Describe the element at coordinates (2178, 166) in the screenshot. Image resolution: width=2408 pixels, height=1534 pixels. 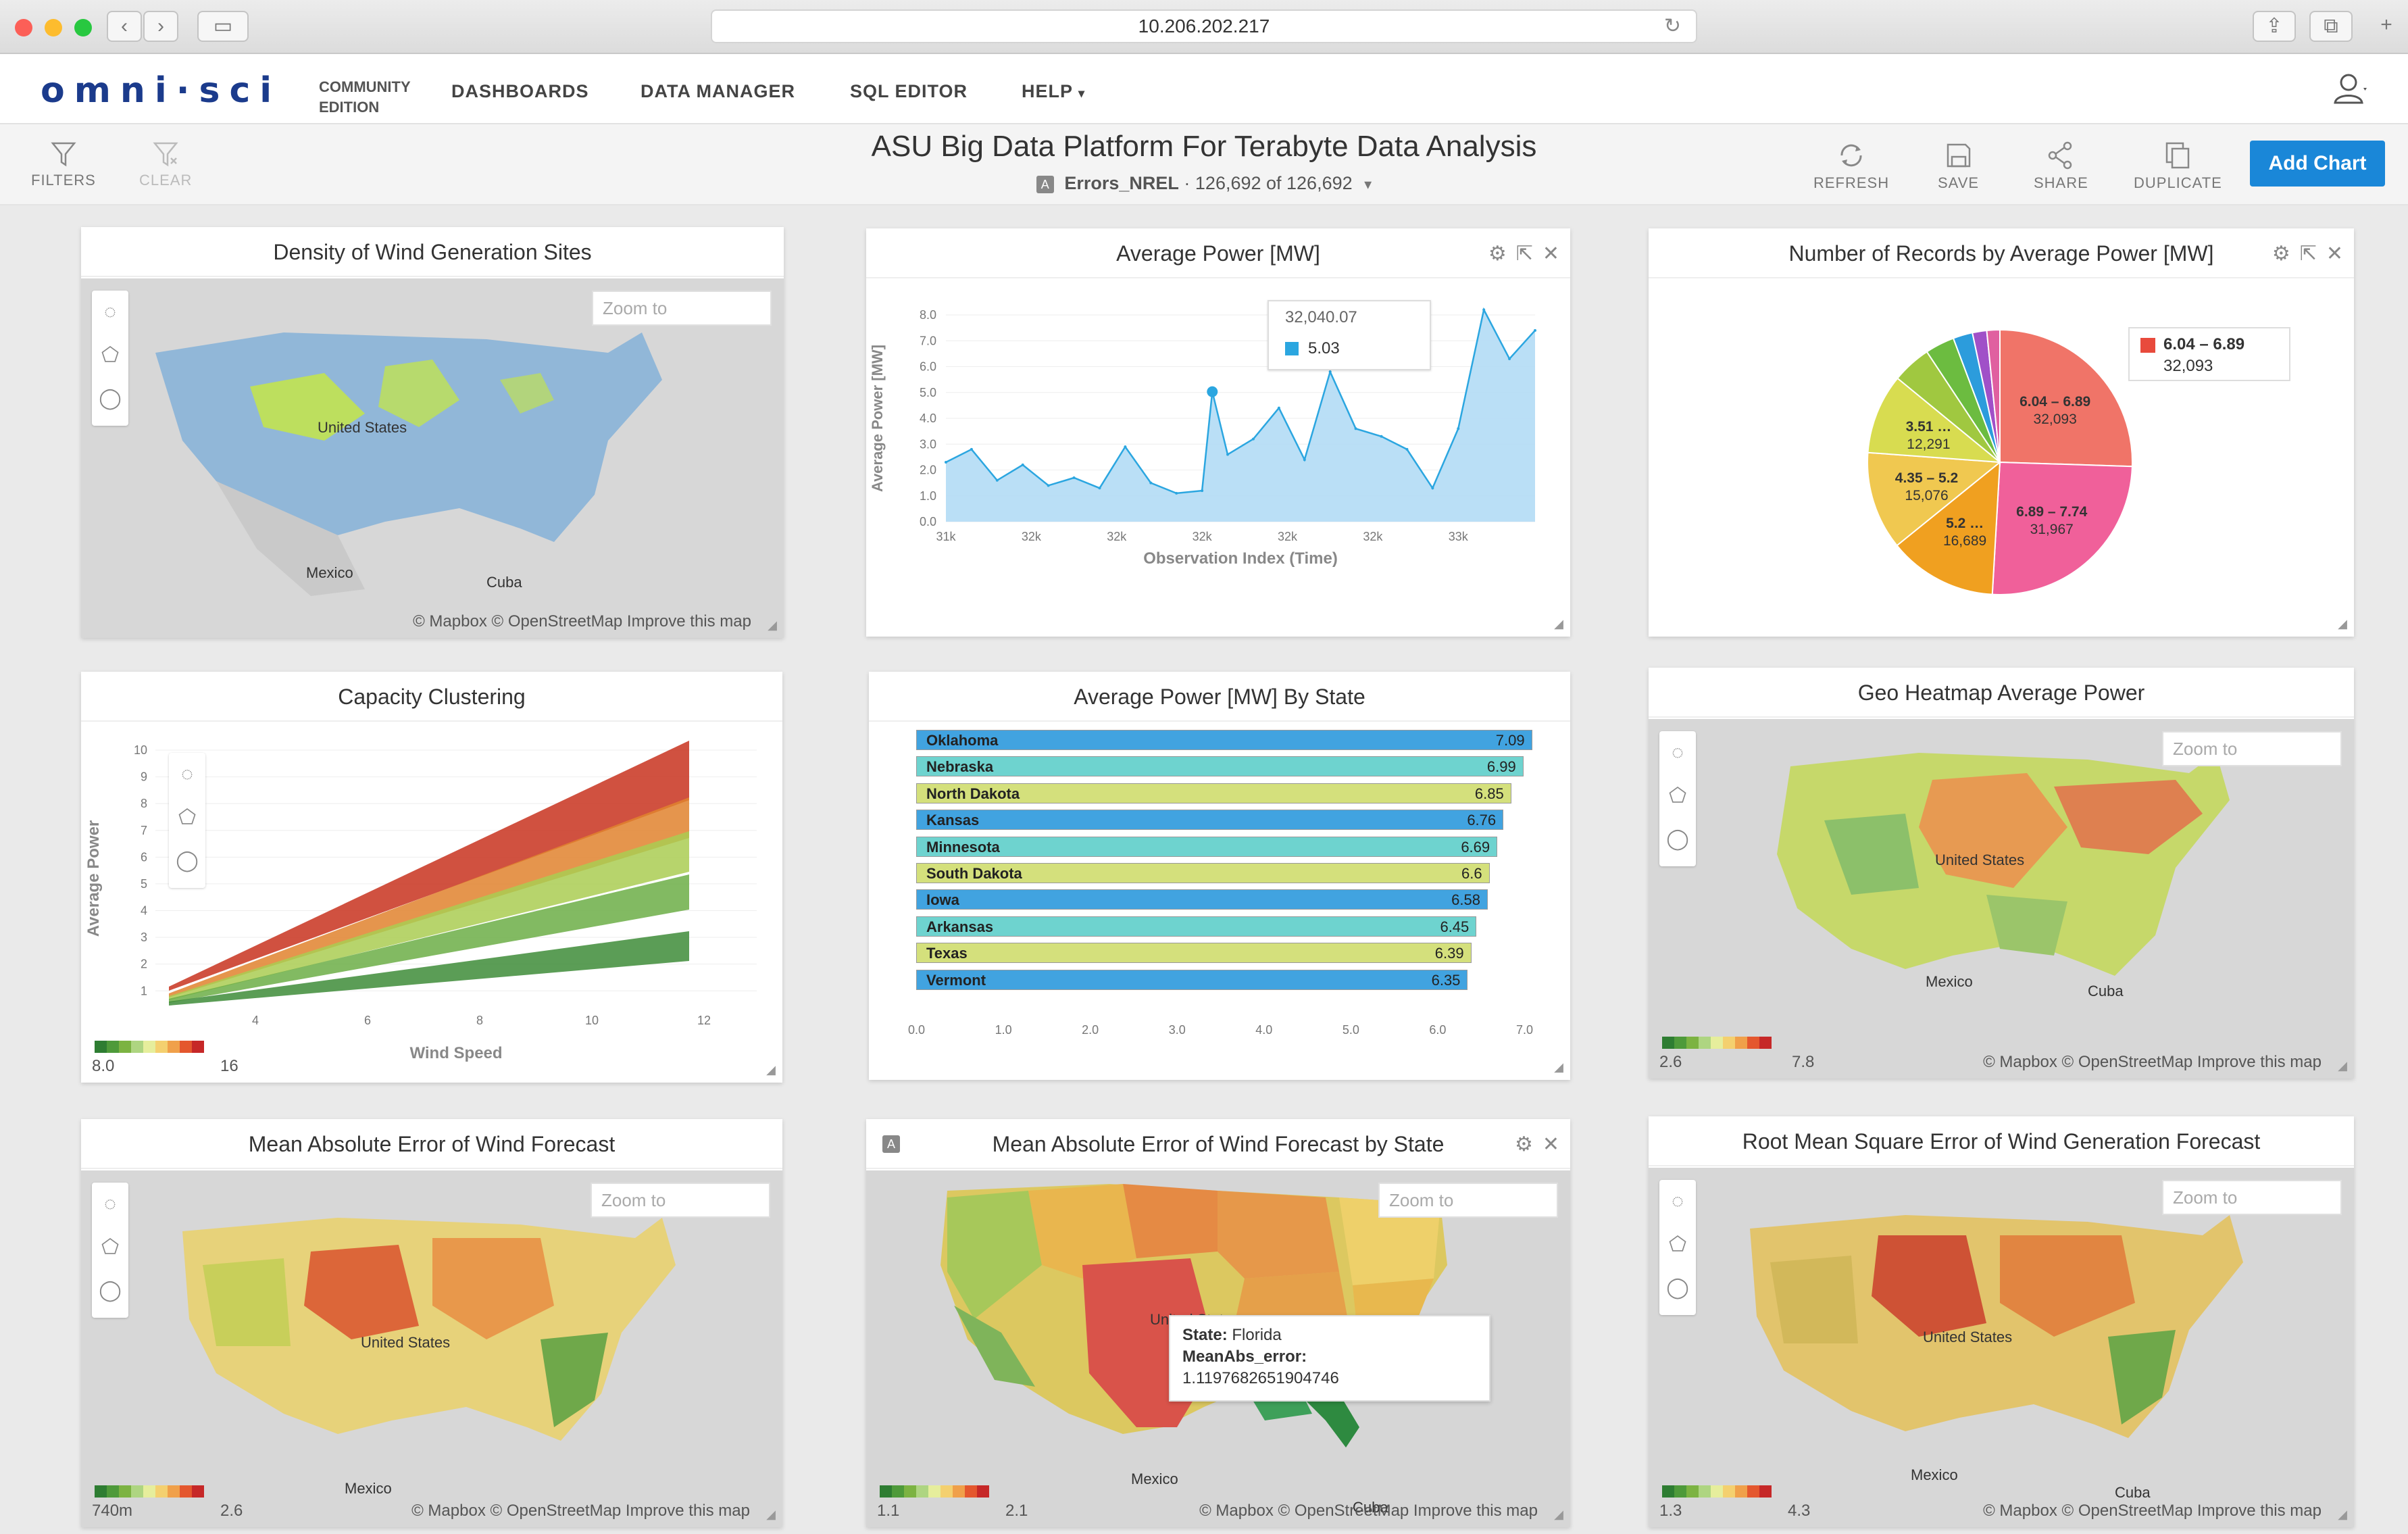
I see `duplicate-button: DUPLICATE` at that location.